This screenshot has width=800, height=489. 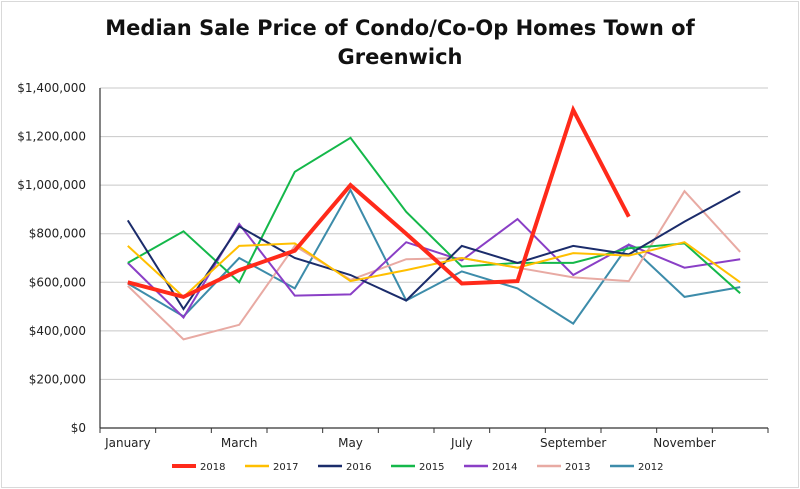 What do you see at coordinates (461, 443) in the screenshot?
I see `x-tick-label: July` at bounding box center [461, 443].